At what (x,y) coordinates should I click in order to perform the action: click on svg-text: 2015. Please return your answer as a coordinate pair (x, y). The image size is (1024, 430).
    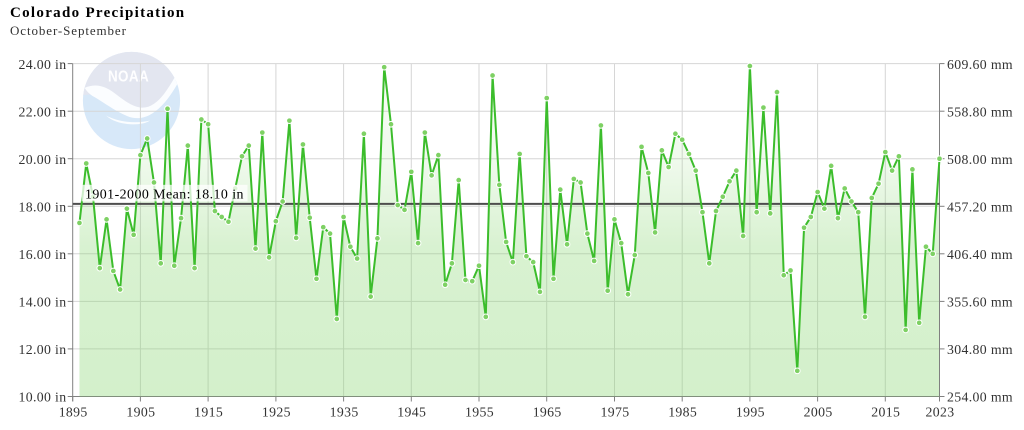
    Looking at the image, I should click on (885, 412).